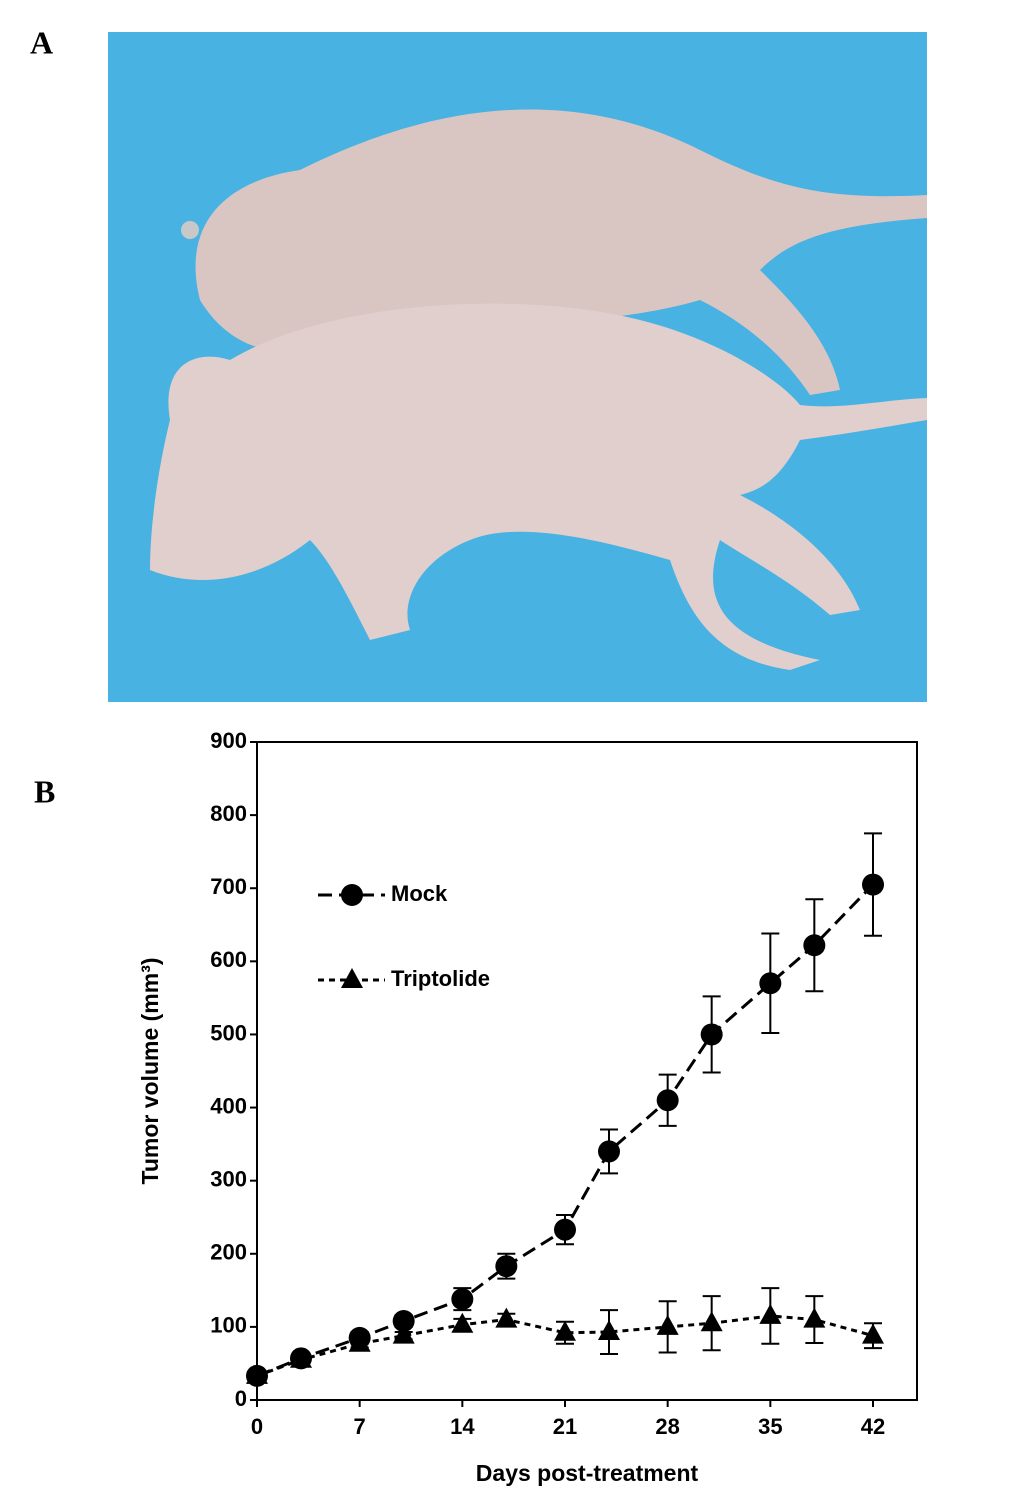  What do you see at coordinates (228, 959) in the screenshot?
I see `y-tick-label: 600` at bounding box center [228, 959].